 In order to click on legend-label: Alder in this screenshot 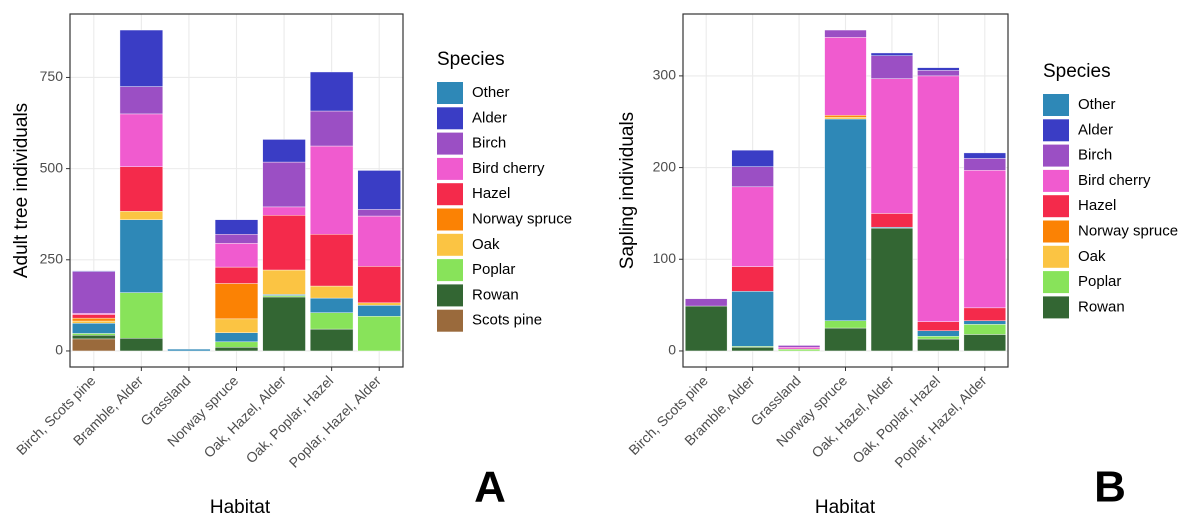, I will do `click(1095, 129)`.